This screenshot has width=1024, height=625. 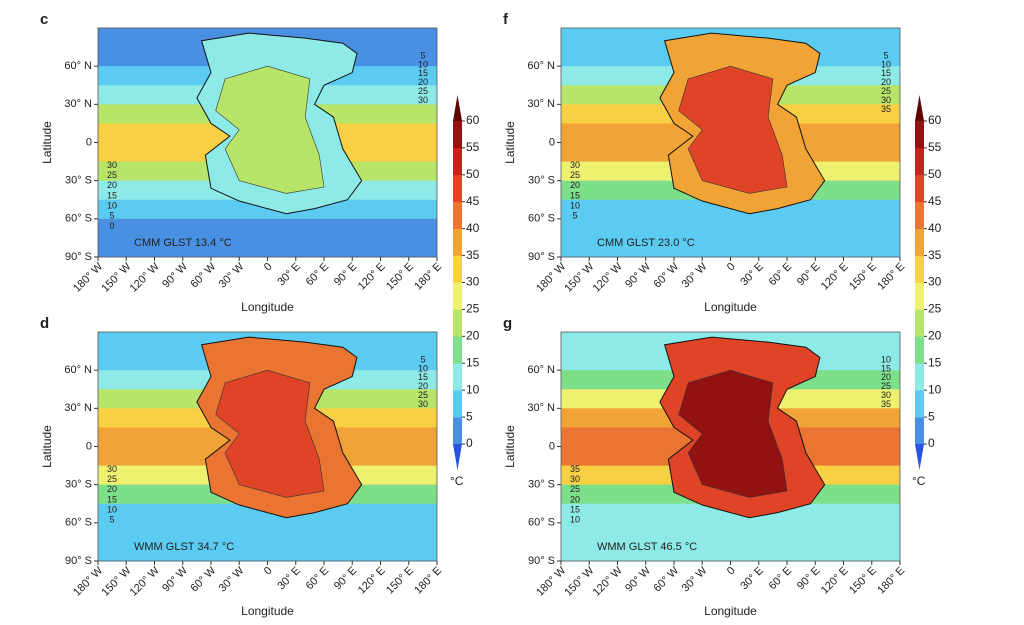 I want to click on colorbar-tick-label: 20, so click(x=935, y=336).